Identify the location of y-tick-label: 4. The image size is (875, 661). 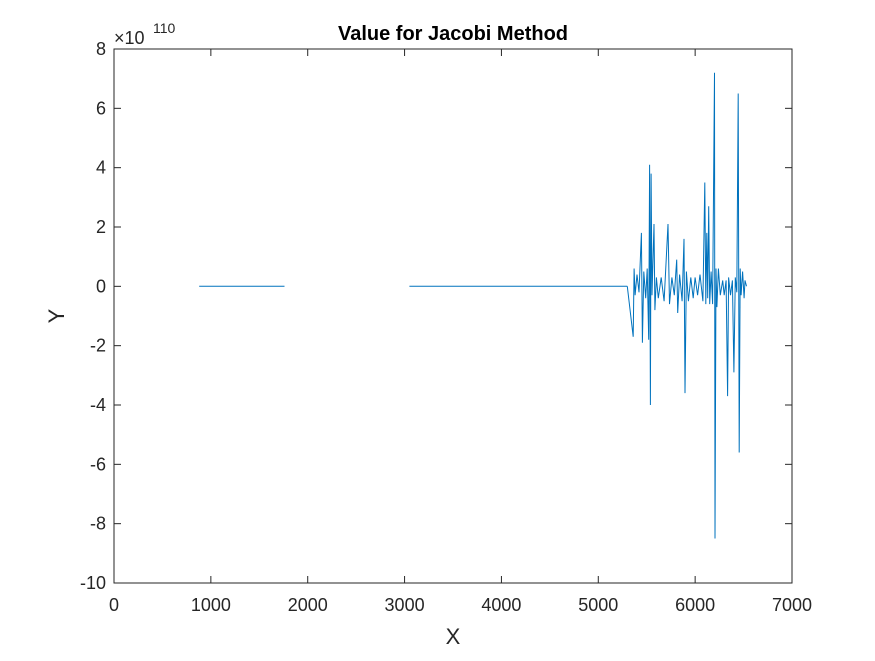
(101, 168).